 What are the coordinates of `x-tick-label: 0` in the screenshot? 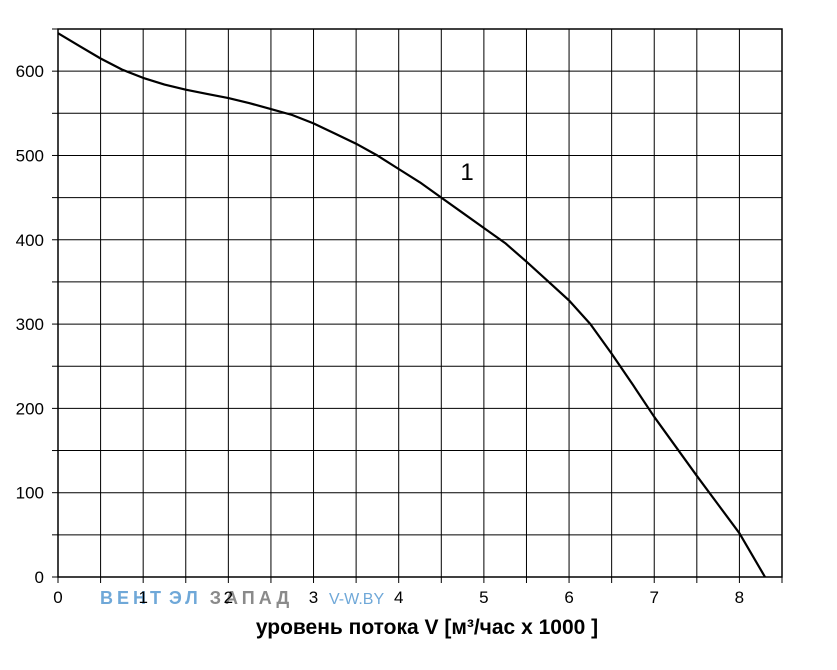 It's located at (57, 597).